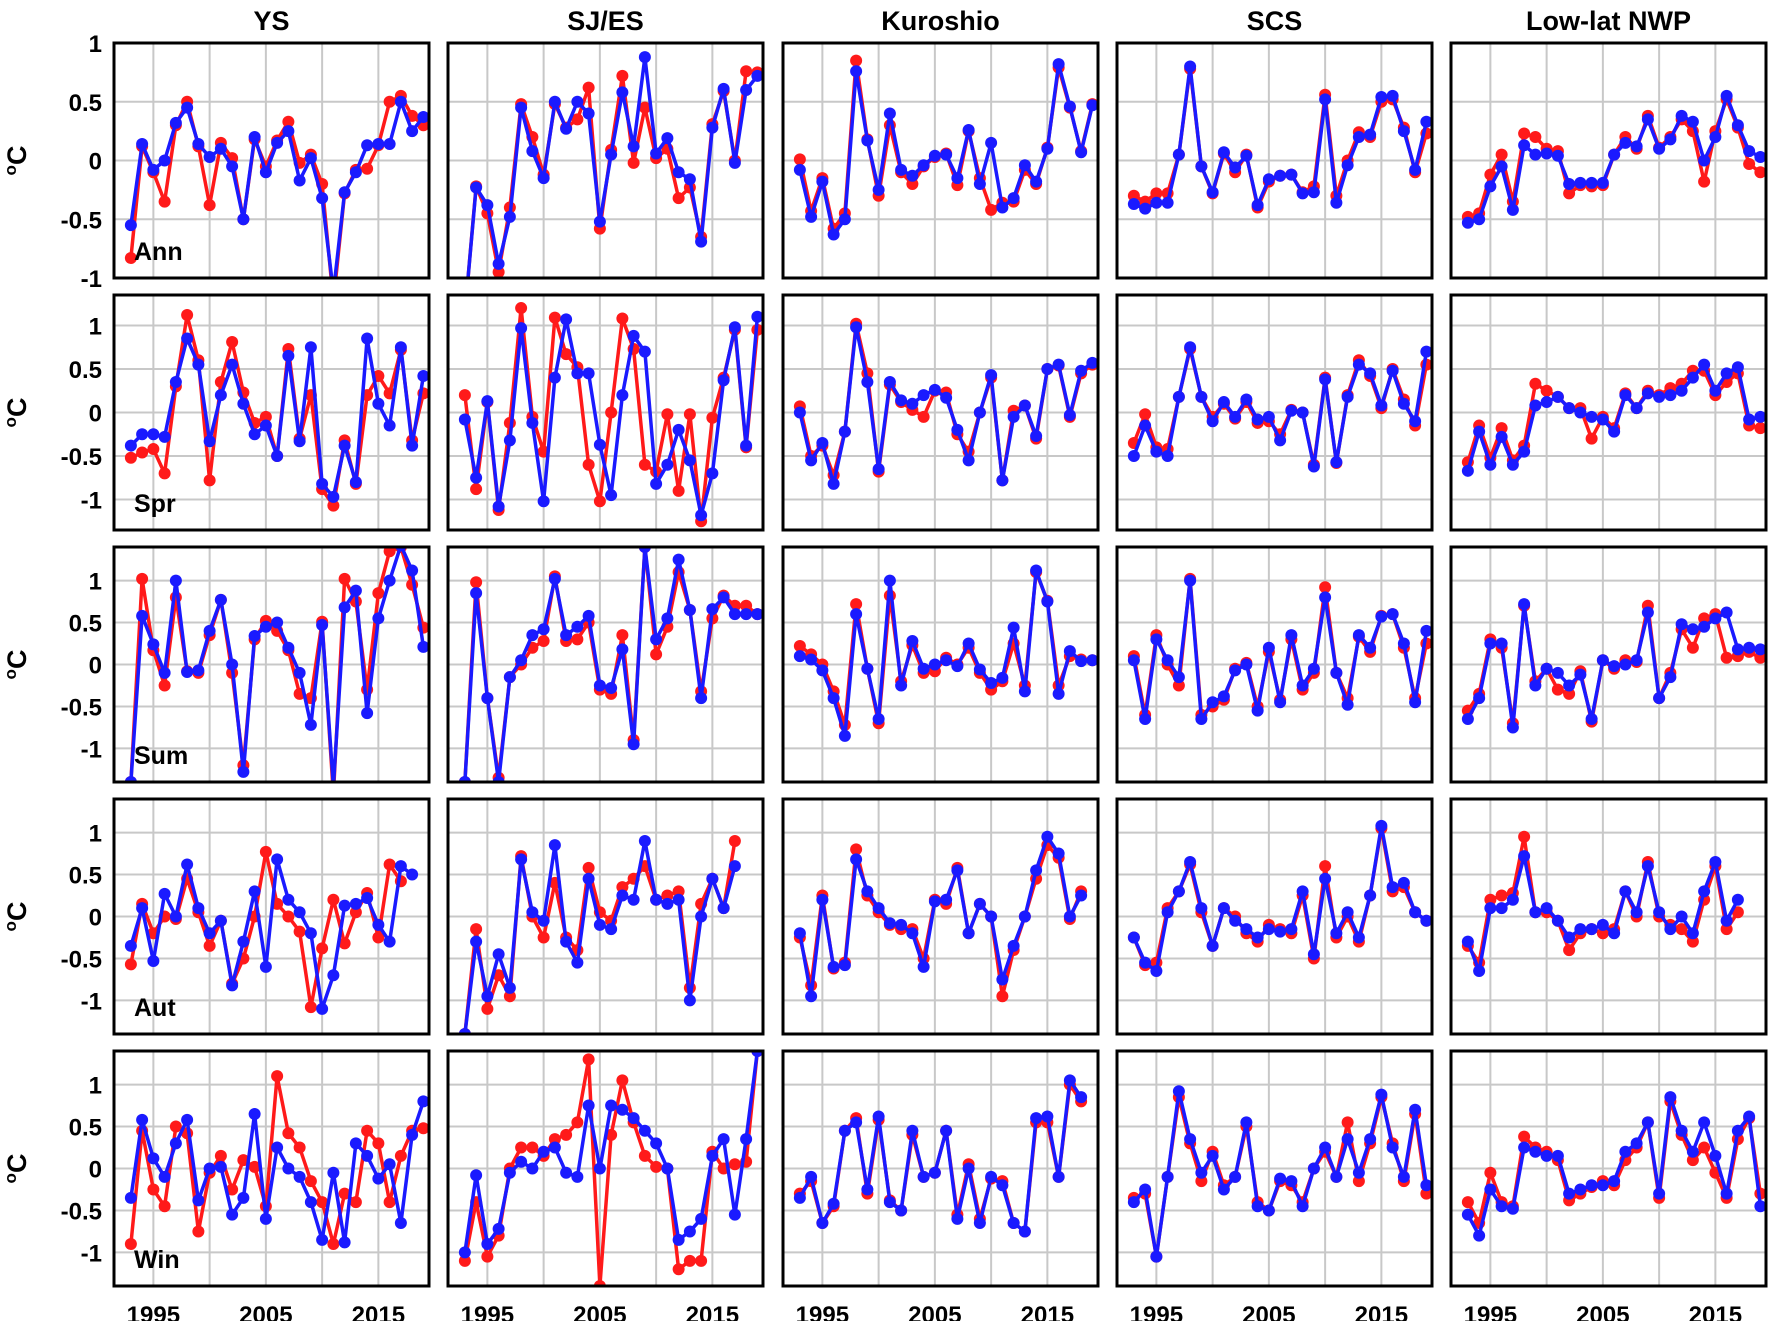 The height and width of the screenshot is (1321, 1772). Describe the element at coordinates (153, 1311) in the screenshot. I see `x-tick-label: 1995` at that location.